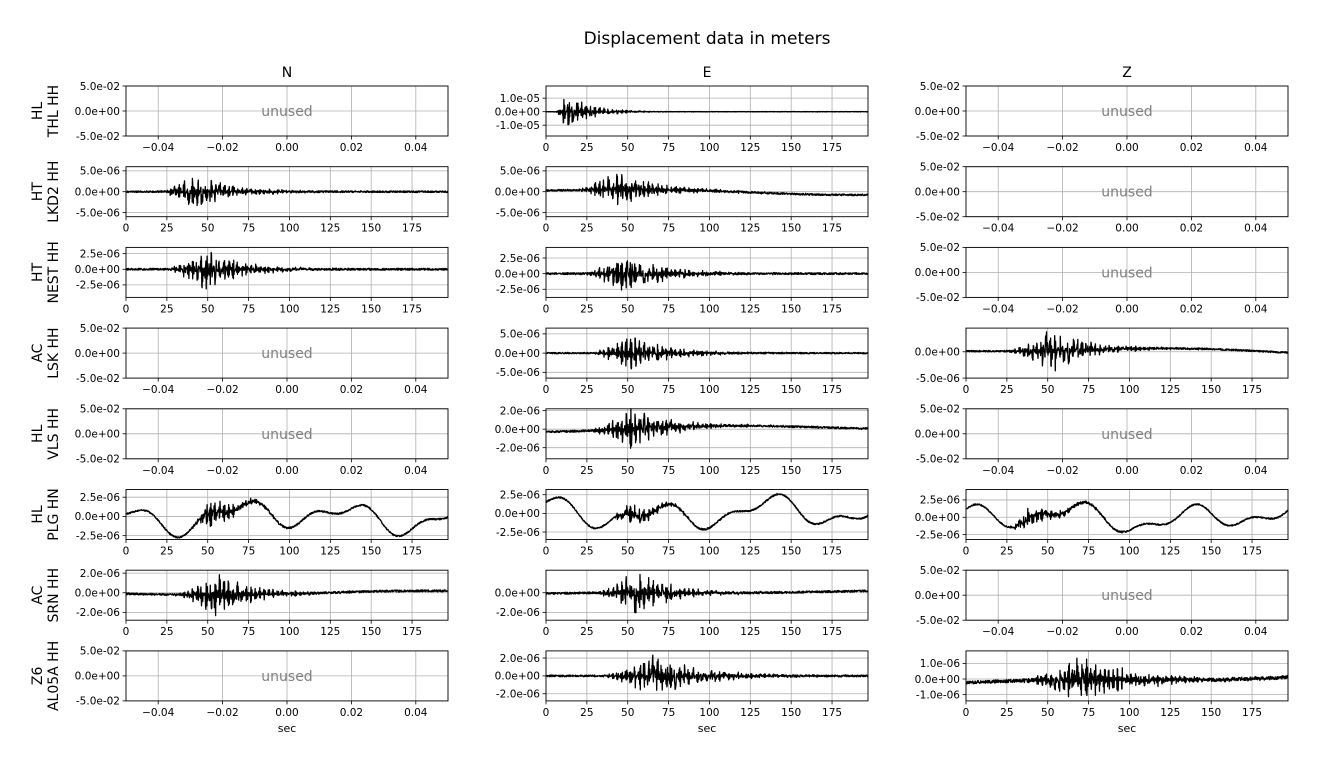  I want to click on panel-r3-z: 0 25 50 75 100 125 150 175 0.0e+00 -5.0e-06, so click(1102, 361).